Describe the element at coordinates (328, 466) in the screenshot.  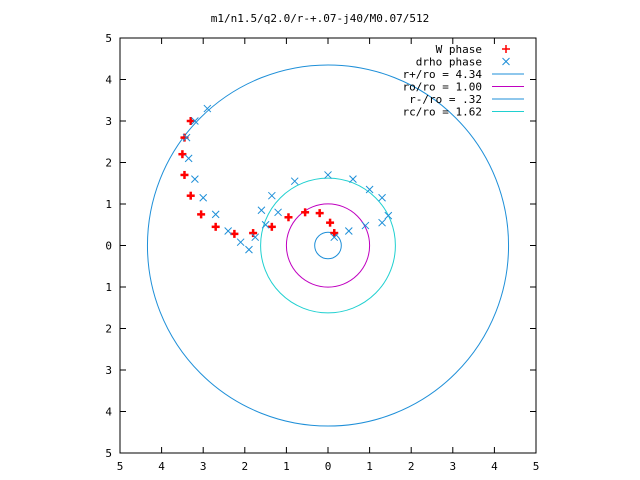
I see `xtick-label: 0` at that location.